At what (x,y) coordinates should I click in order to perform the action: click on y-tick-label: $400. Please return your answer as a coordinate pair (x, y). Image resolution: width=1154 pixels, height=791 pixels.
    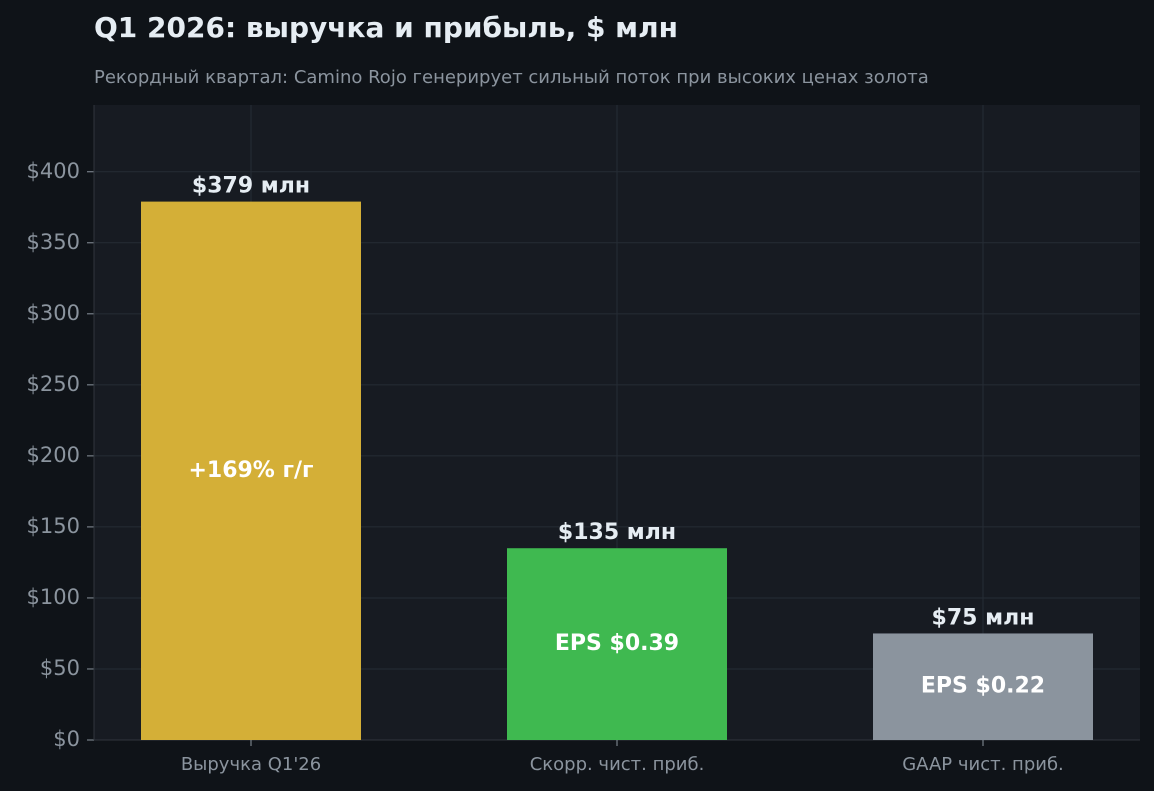
    Looking at the image, I should click on (53, 171).